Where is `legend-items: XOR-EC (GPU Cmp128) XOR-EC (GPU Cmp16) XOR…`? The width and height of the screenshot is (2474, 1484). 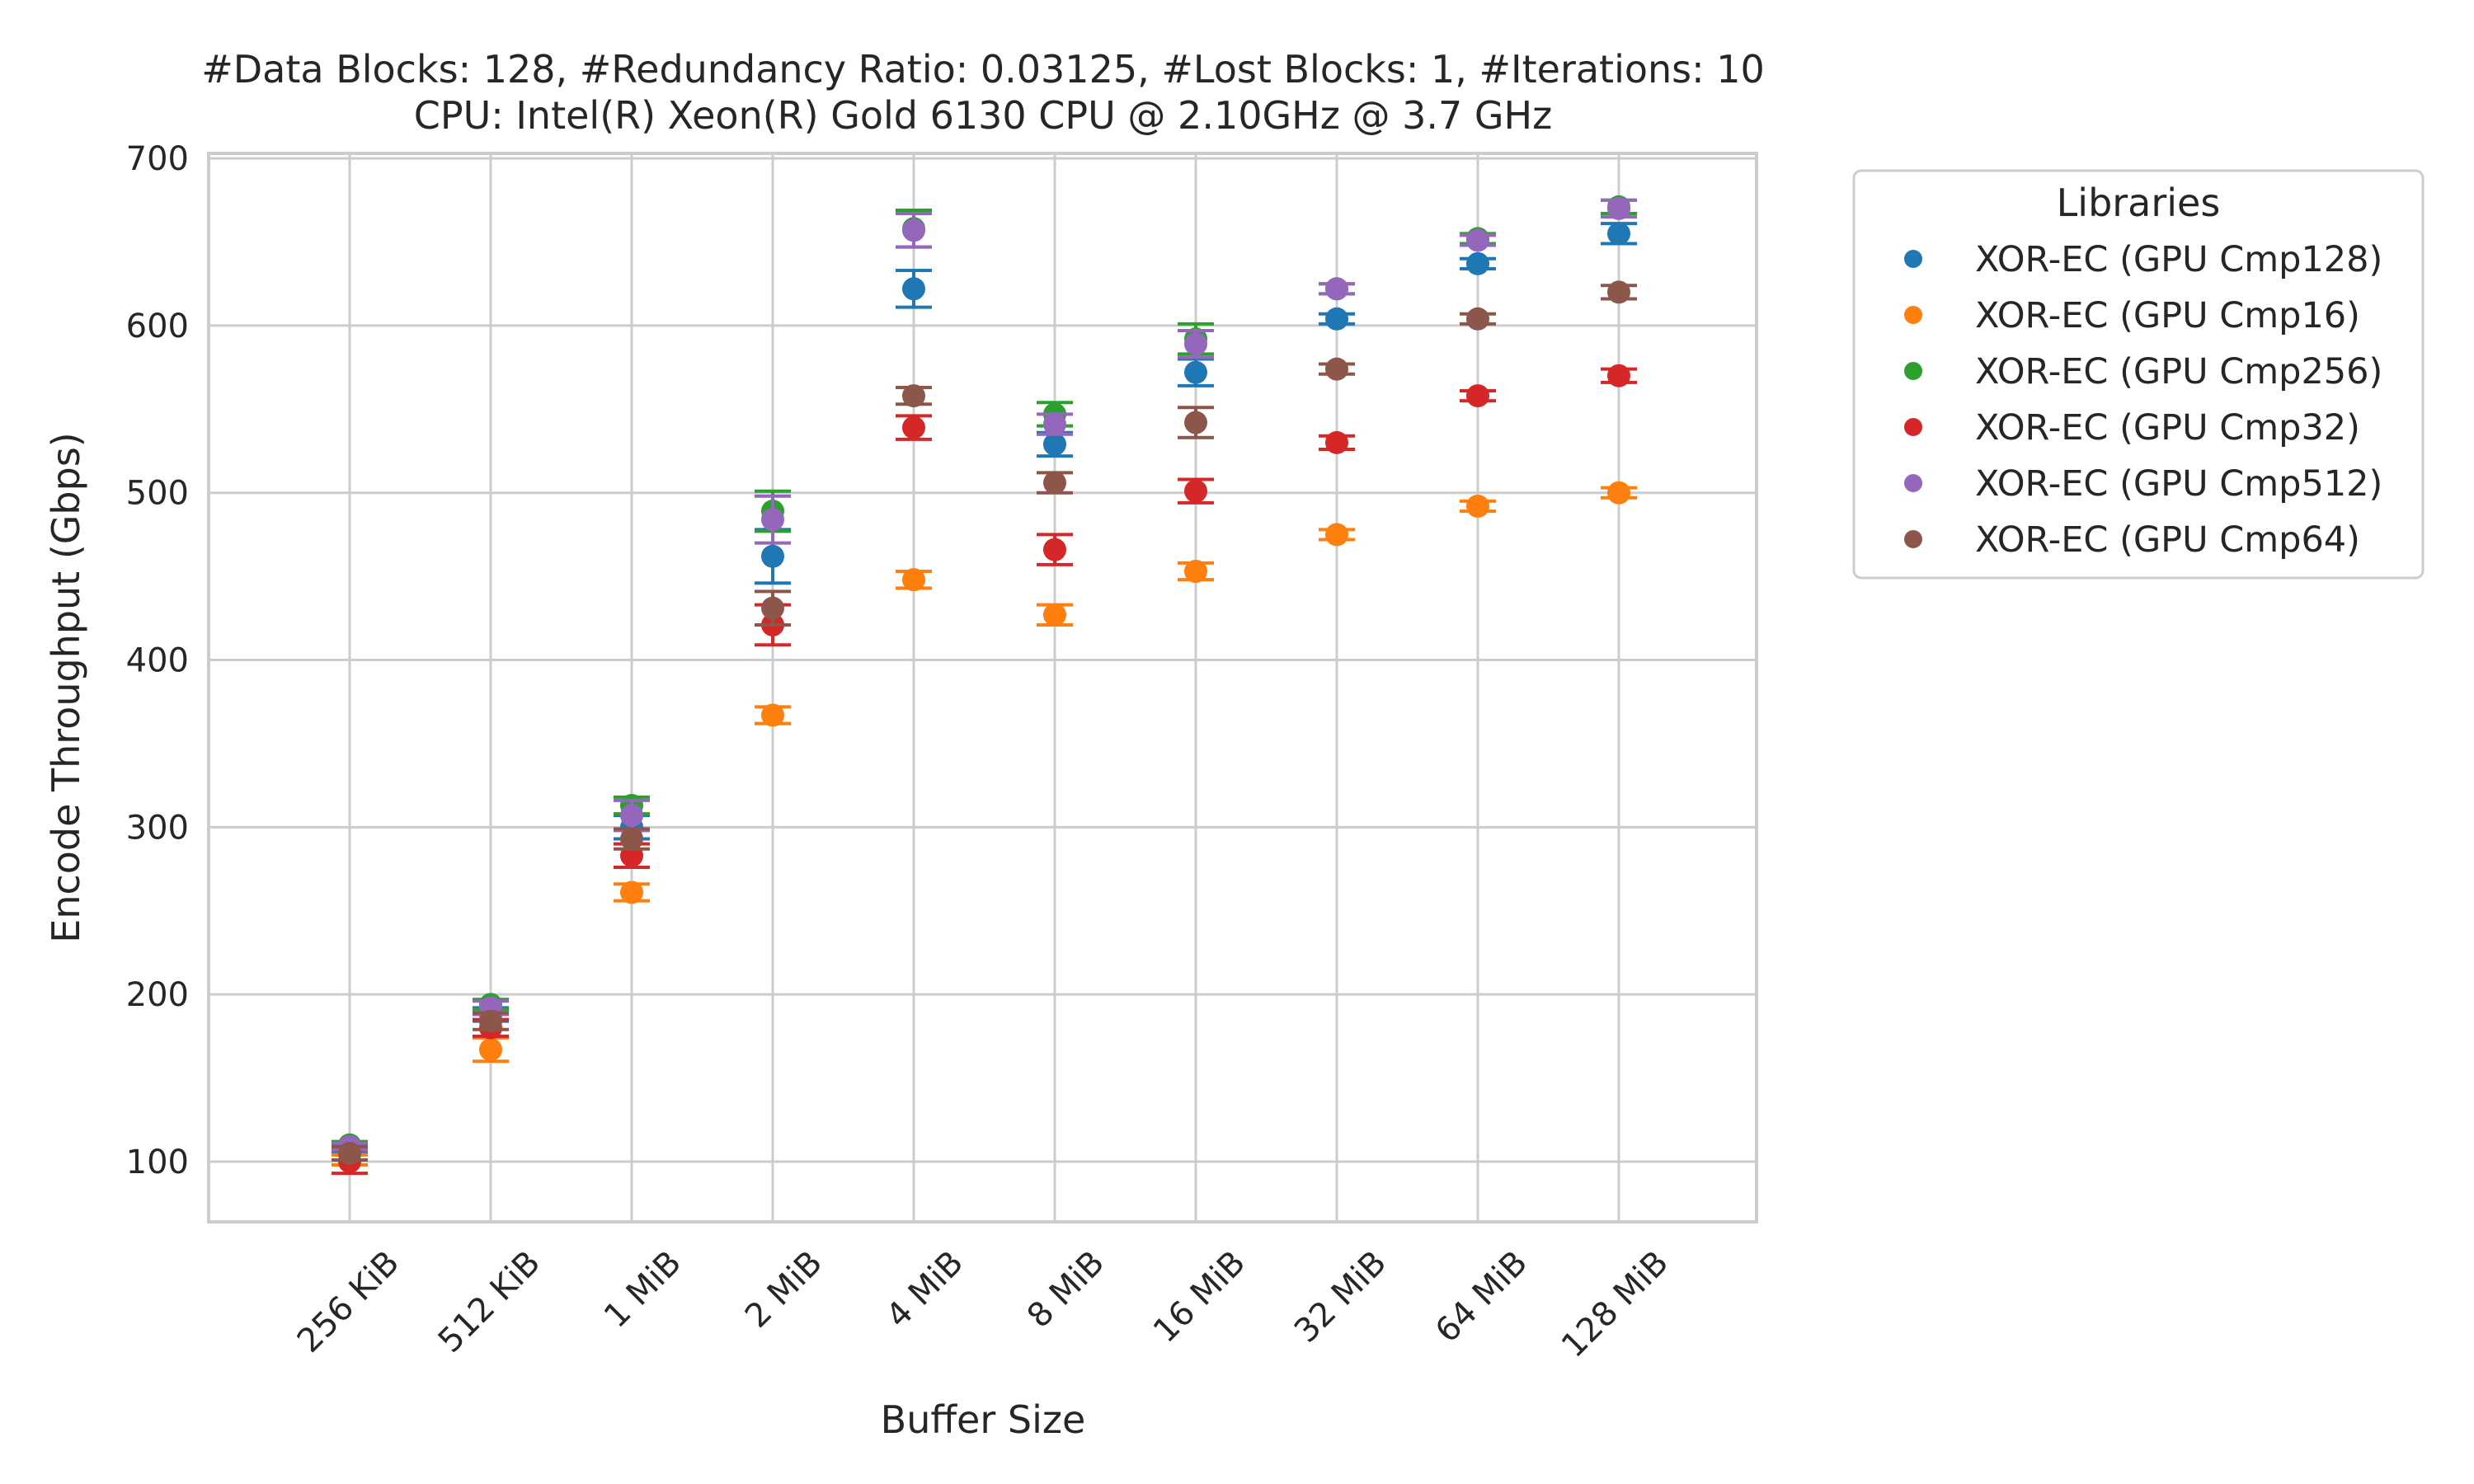
legend-items: XOR-EC (GPU Cmp128) XOR-EC (GPU Cmp16) XOR… is located at coordinates (2143, 400).